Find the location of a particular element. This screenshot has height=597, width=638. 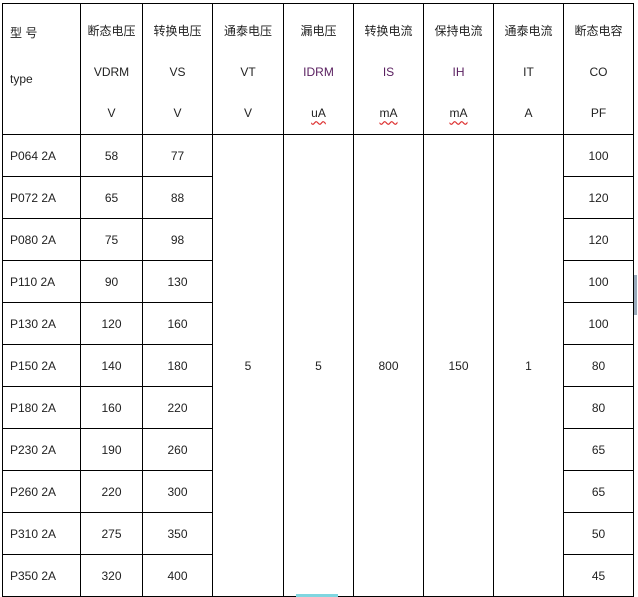

co-cell: 45 is located at coordinates (598, 575).